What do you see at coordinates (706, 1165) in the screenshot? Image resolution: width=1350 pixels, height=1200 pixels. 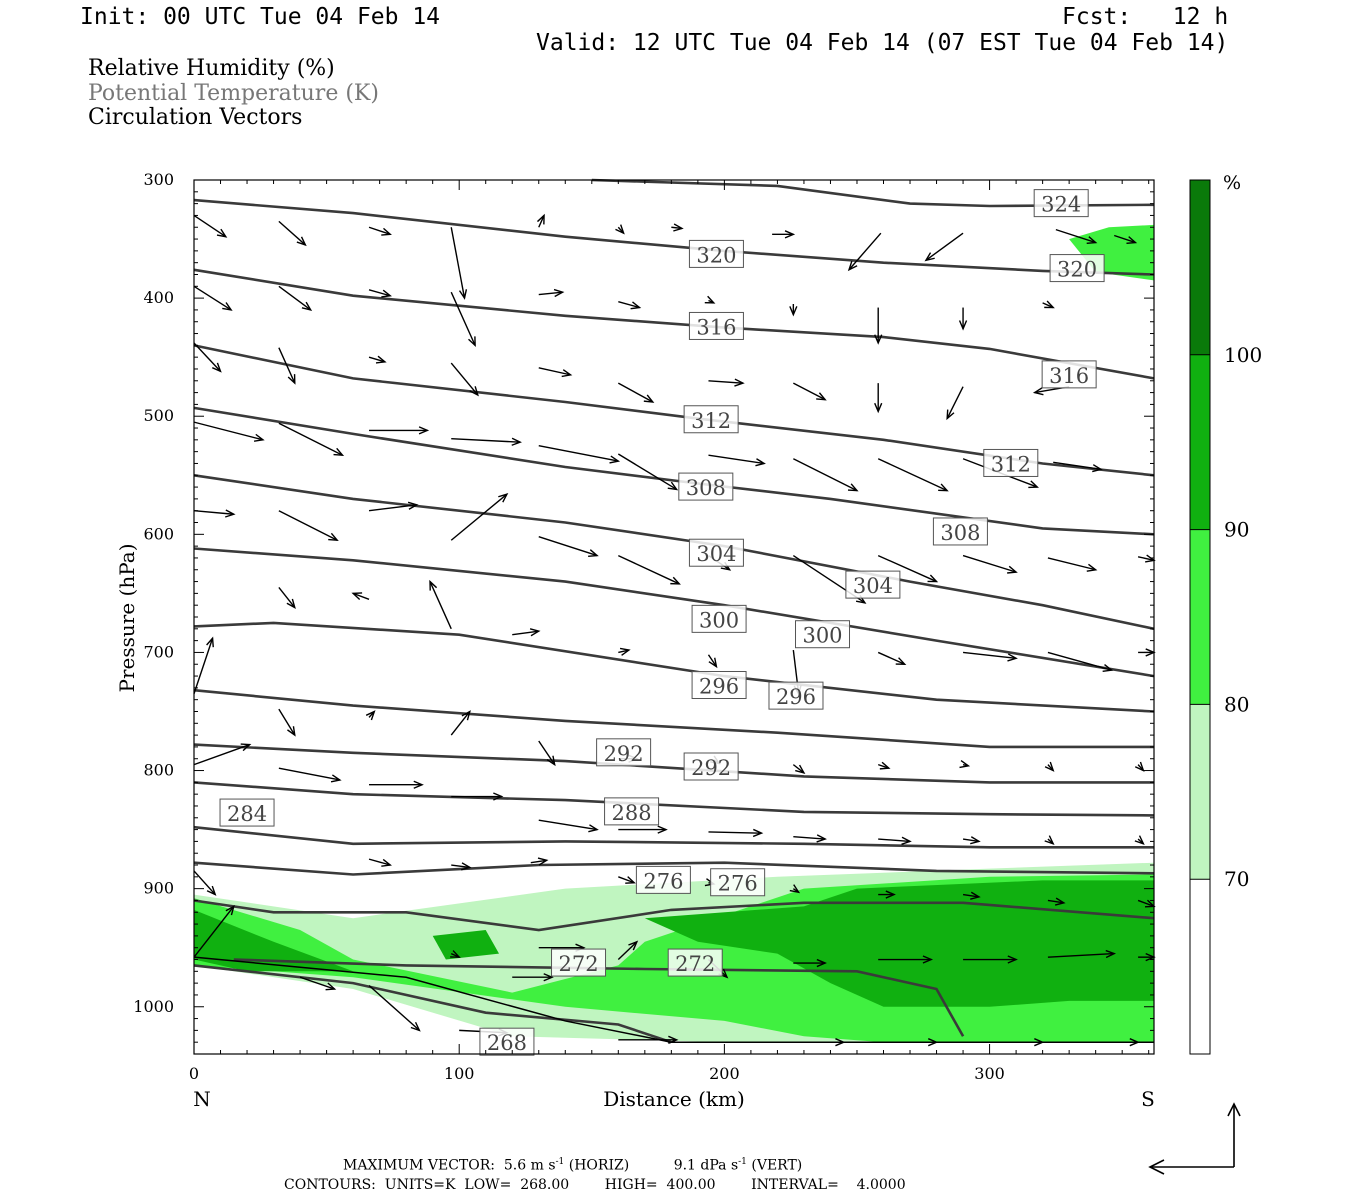 I see `max-vert-value: 9.1 dPa s` at bounding box center [706, 1165].